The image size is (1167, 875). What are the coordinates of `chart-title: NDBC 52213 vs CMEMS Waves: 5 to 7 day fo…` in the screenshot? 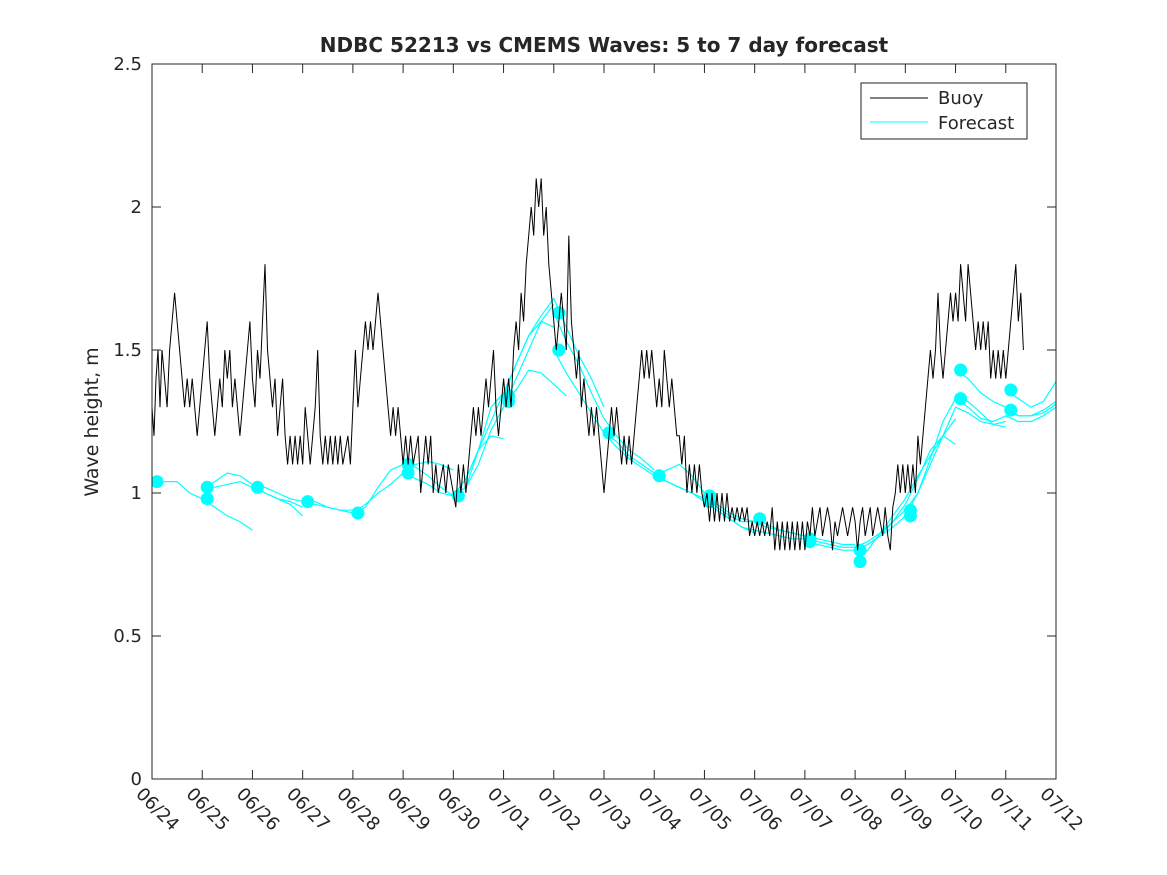 It's located at (604, 45).